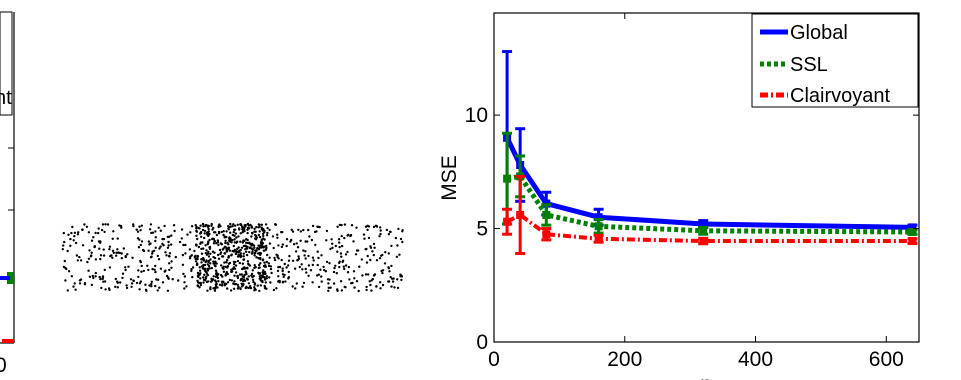 The height and width of the screenshot is (380, 961). What do you see at coordinates (8, 341) in the screenshot?
I see `left-panel-marker-red` at bounding box center [8, 341].